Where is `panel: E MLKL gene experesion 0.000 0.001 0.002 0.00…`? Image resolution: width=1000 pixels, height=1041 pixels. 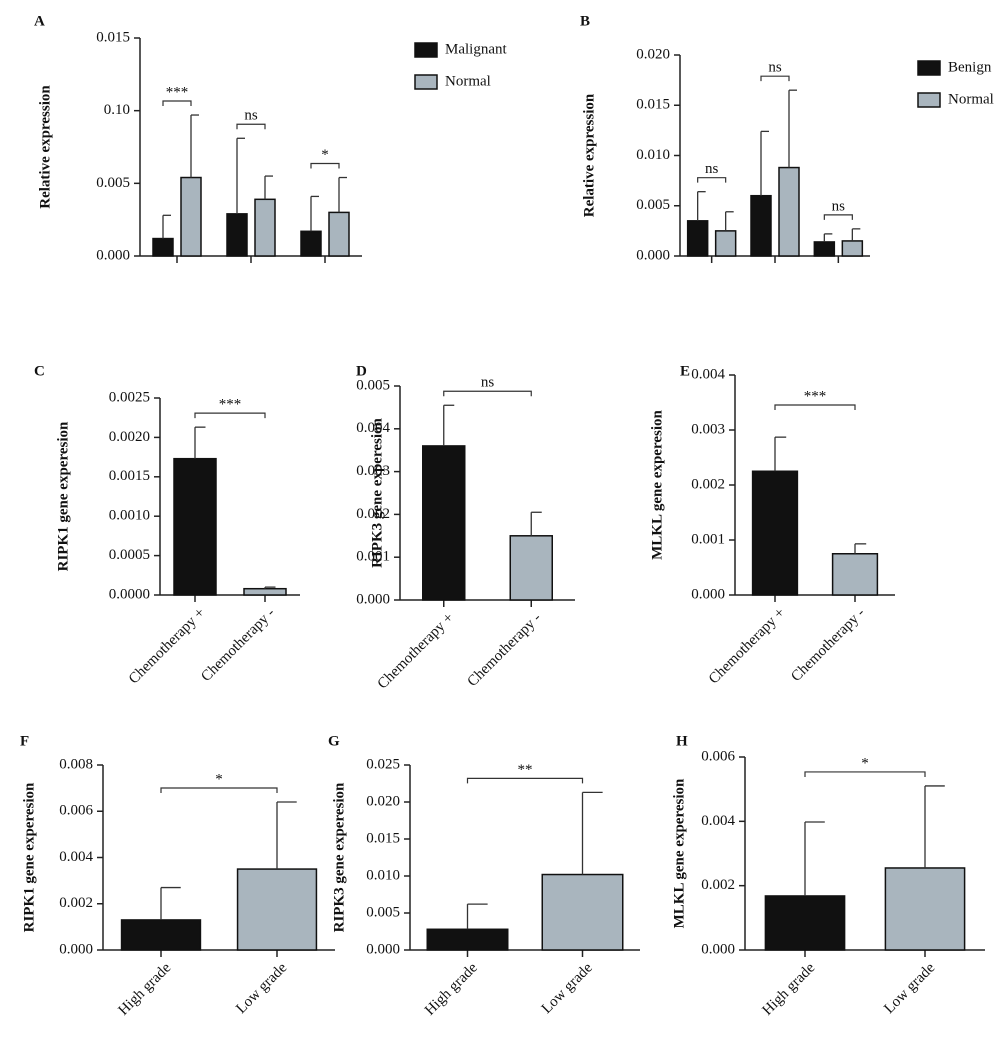 panel: E MLKL gene experesion 0.000 0.001 0.002 0.00… is located at coordinates (772, 525).